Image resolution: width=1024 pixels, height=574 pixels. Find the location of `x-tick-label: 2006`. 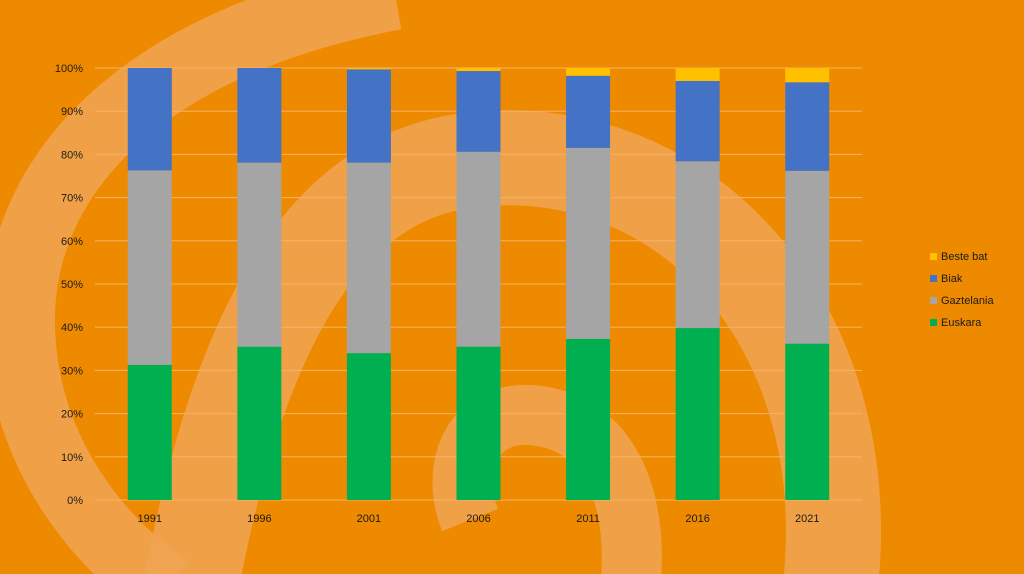

x-tick-label: 2006 is located at coordinates (478, 519).